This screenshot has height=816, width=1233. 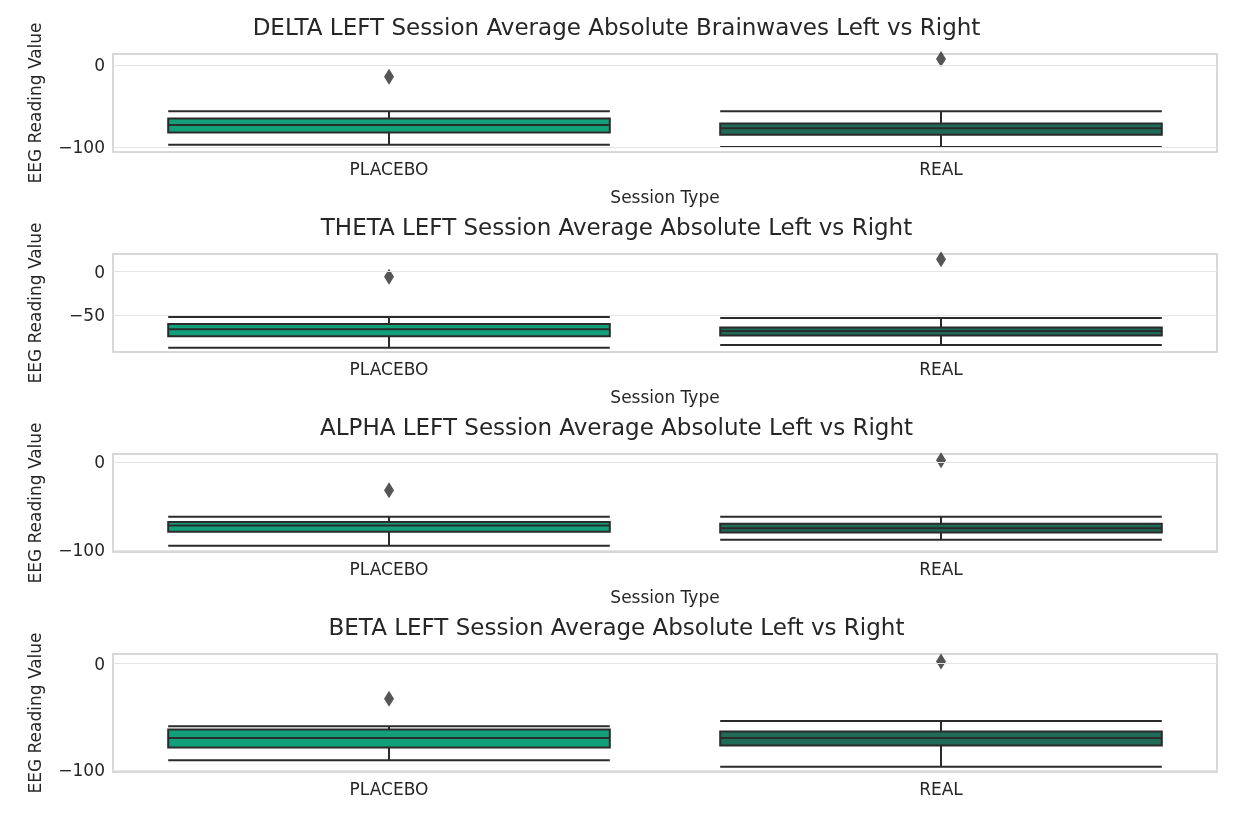 What do you see at coordinates (616, 226) in the screenshot?
I see `chart-title: THETA LEFT Session Average Absolute Left vs Right` at bounding box center [616, 226].